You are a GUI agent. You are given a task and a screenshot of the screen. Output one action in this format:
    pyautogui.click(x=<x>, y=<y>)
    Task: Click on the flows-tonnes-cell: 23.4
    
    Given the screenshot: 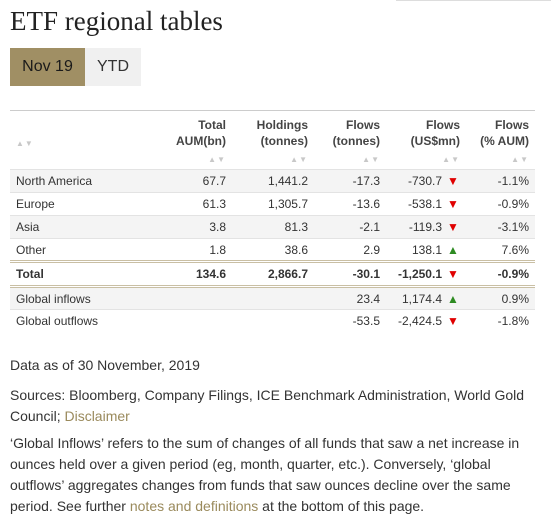 What is the action you would take?
    pyautogui.click(x=350, y=298)
    